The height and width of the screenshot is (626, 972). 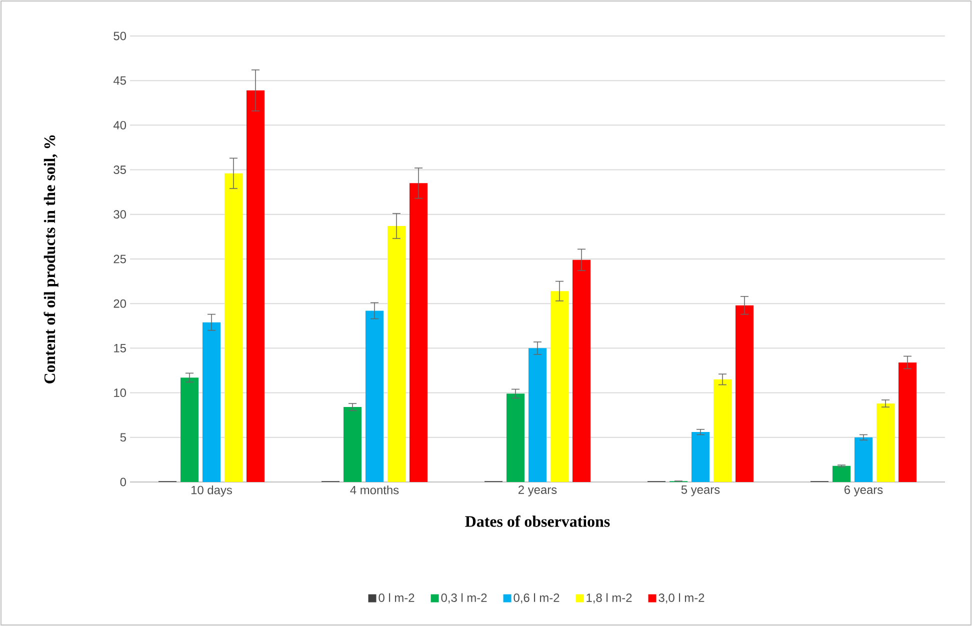 What do you see at coordinates (374, 490) in the screenshot?
I see `x-tick-label: 4 months` at bounding box center [374, 490].